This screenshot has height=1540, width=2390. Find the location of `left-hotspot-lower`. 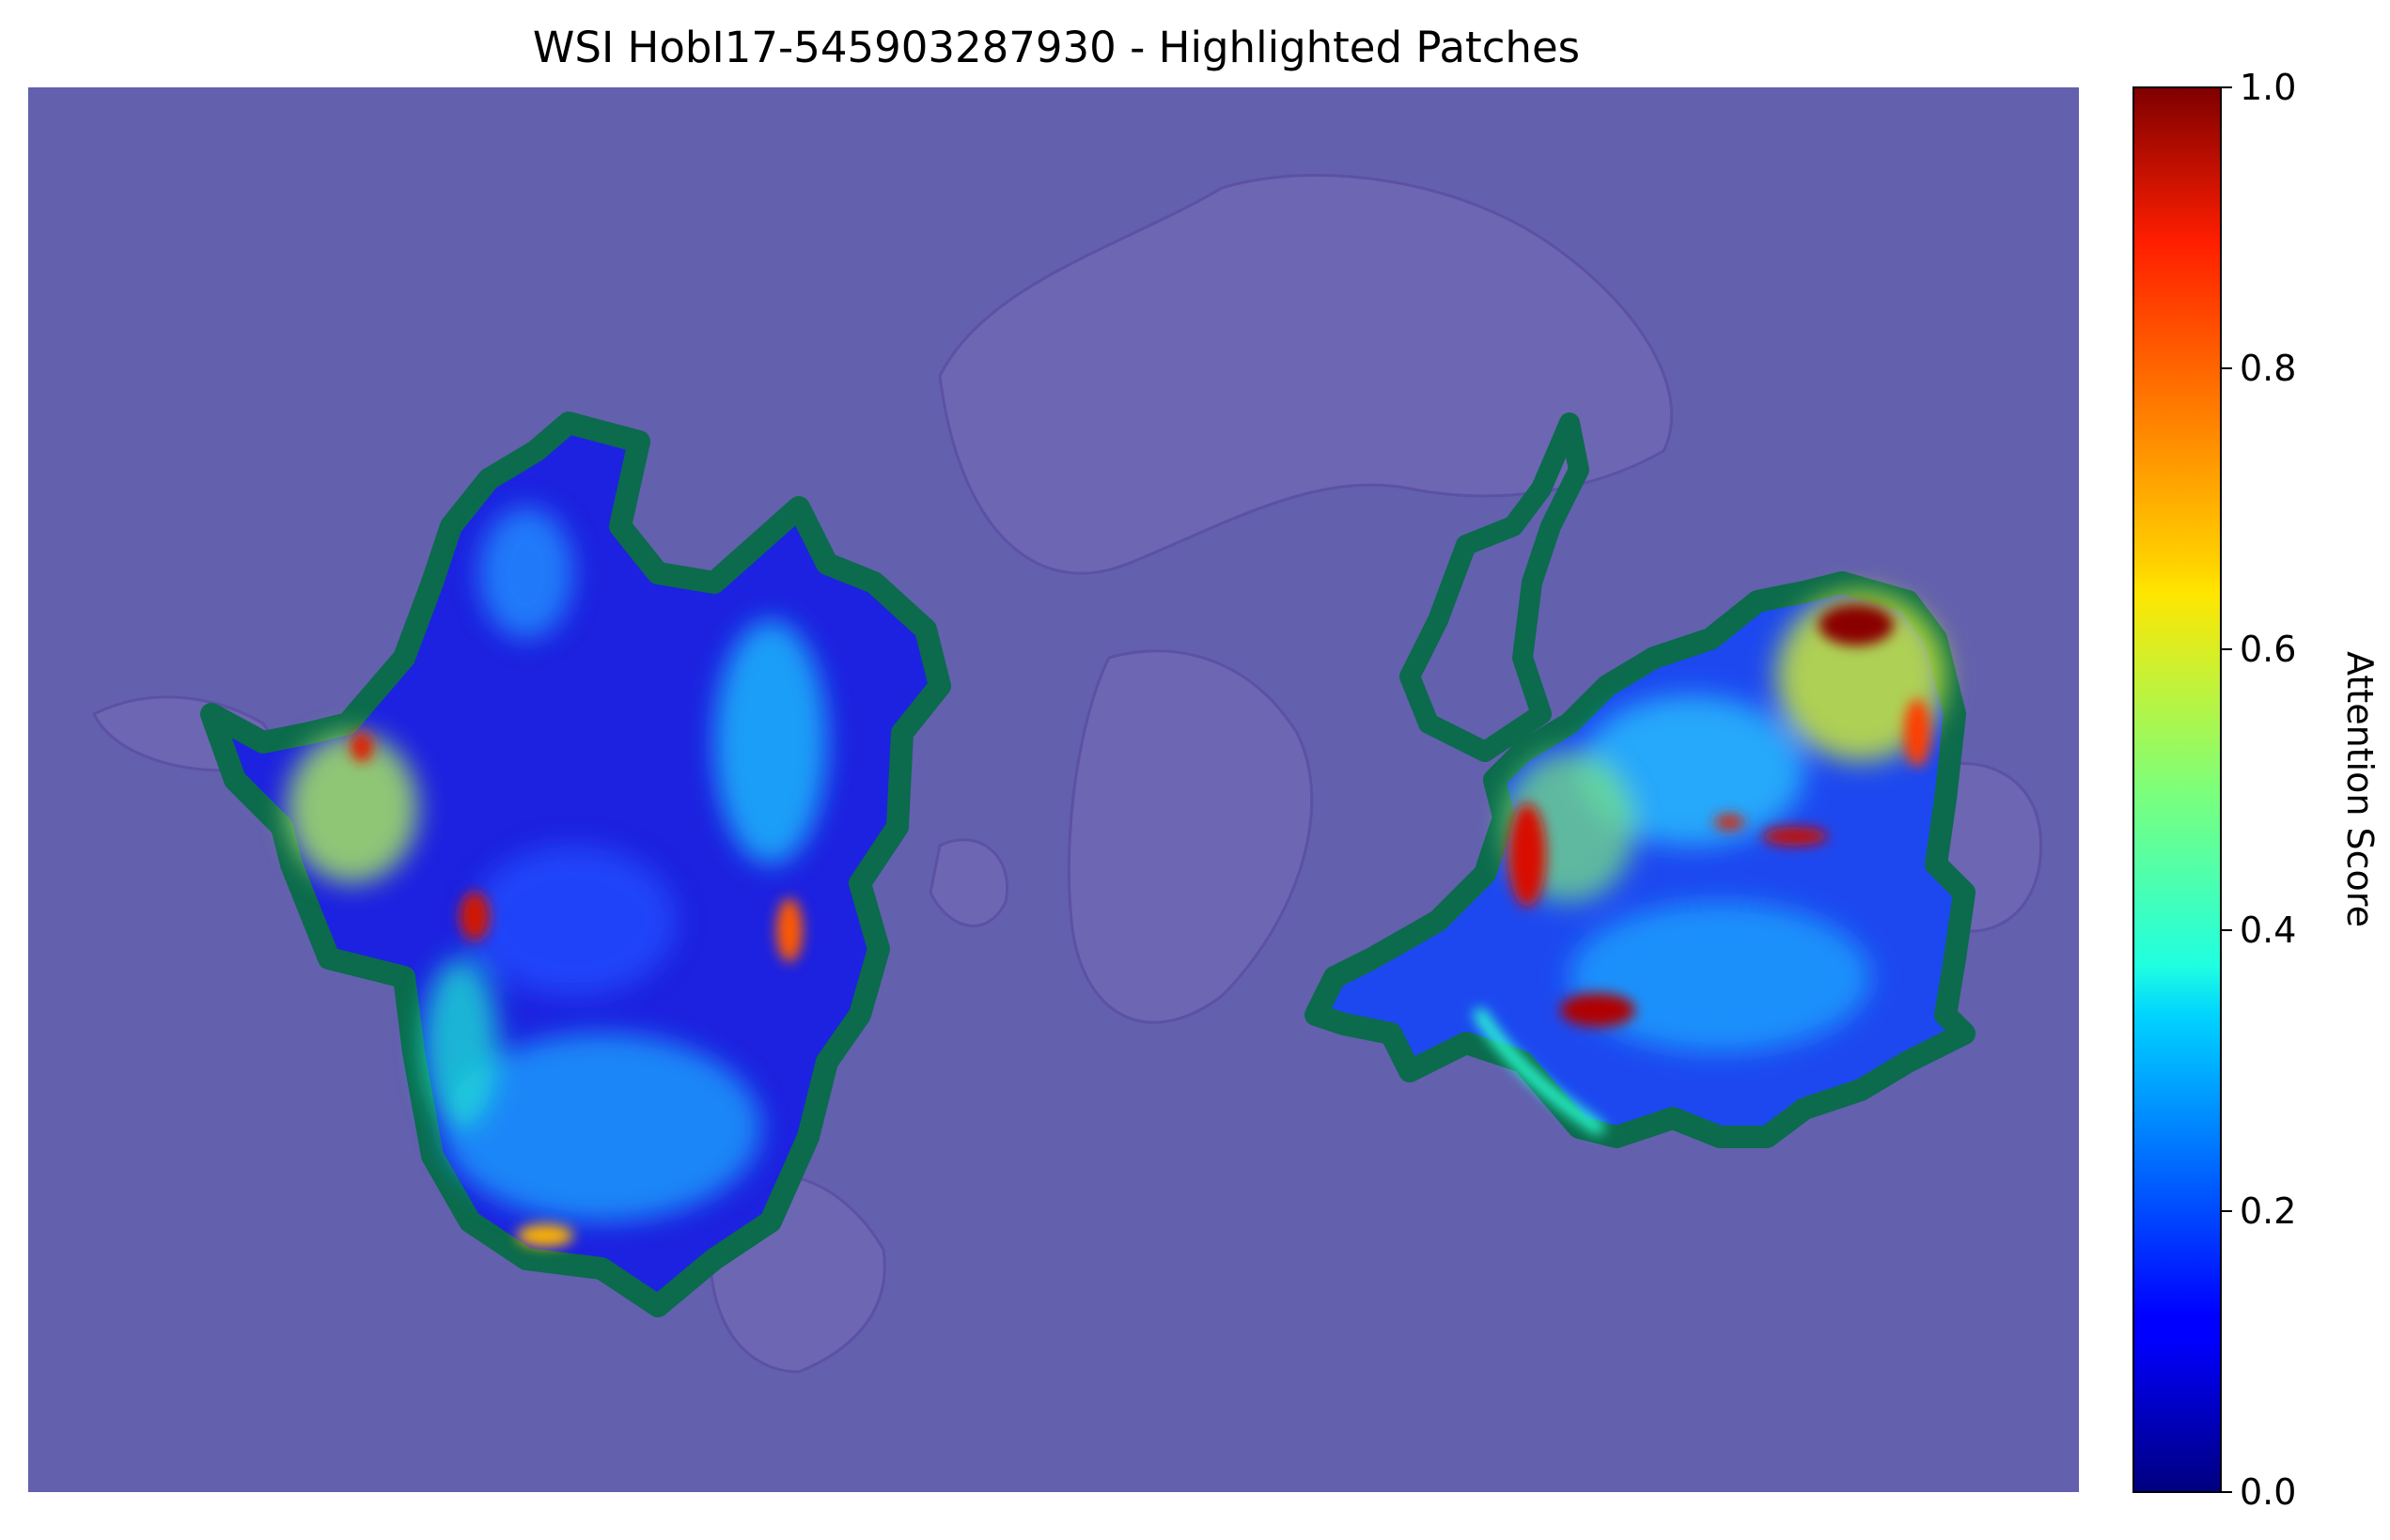

left-hotspot-lower is located at coordinates (602, 1127).